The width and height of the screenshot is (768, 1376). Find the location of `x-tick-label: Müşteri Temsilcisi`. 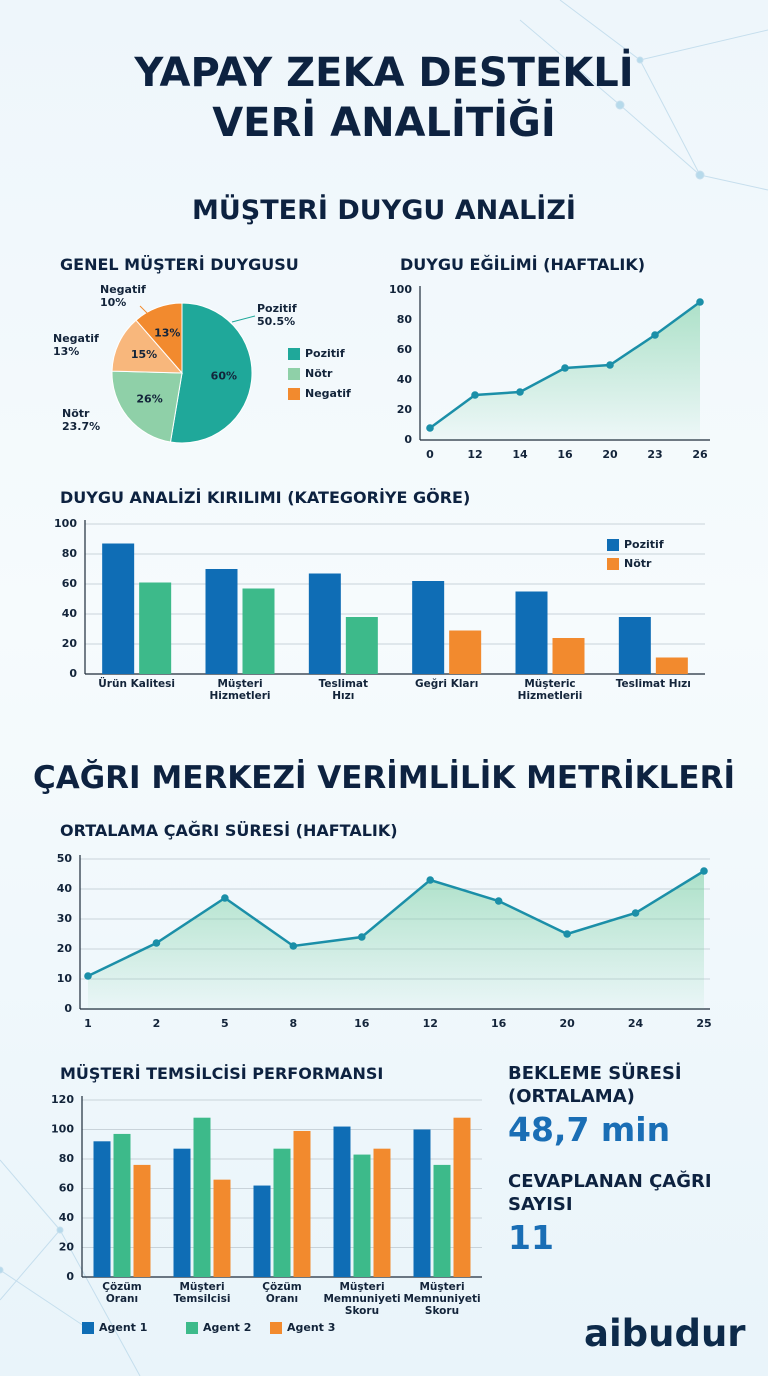

x-tick-label: Müşteri Temsilcisi is located at coordinates (202, 1293).